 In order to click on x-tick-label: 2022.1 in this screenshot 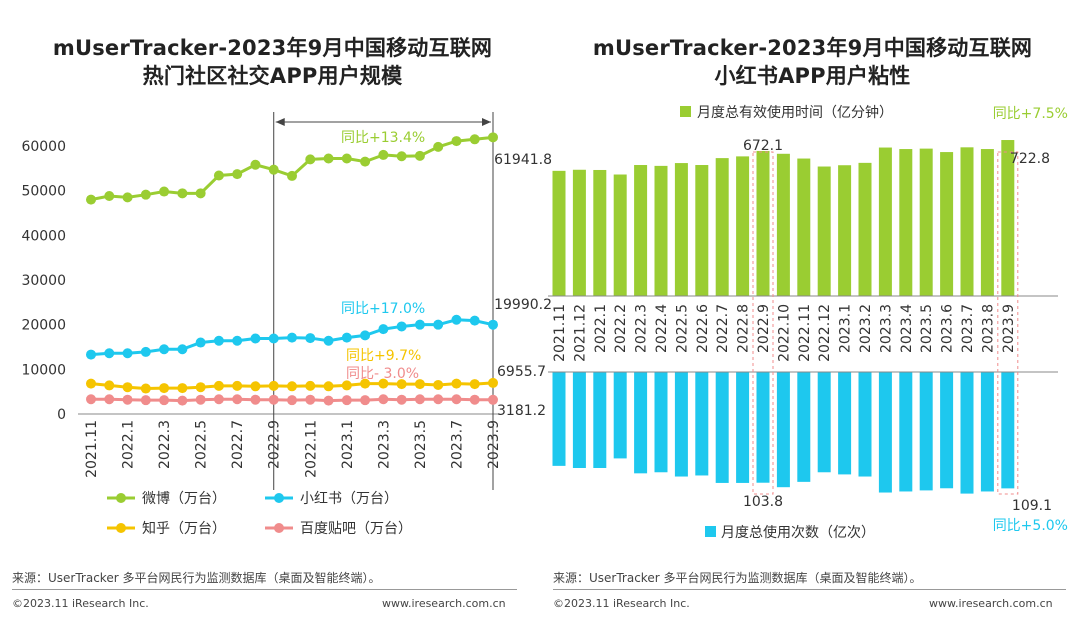, I will do `click(129, 444)`.